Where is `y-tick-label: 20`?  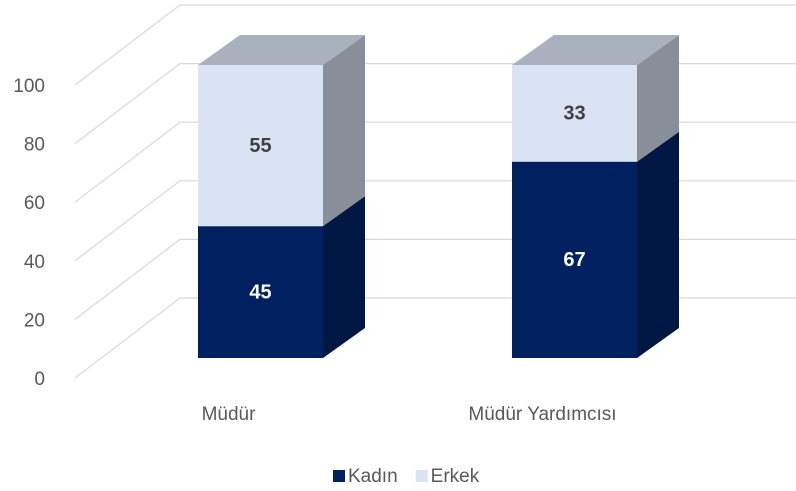
y-tick-label: 20 is located at coordinates (34, 320).